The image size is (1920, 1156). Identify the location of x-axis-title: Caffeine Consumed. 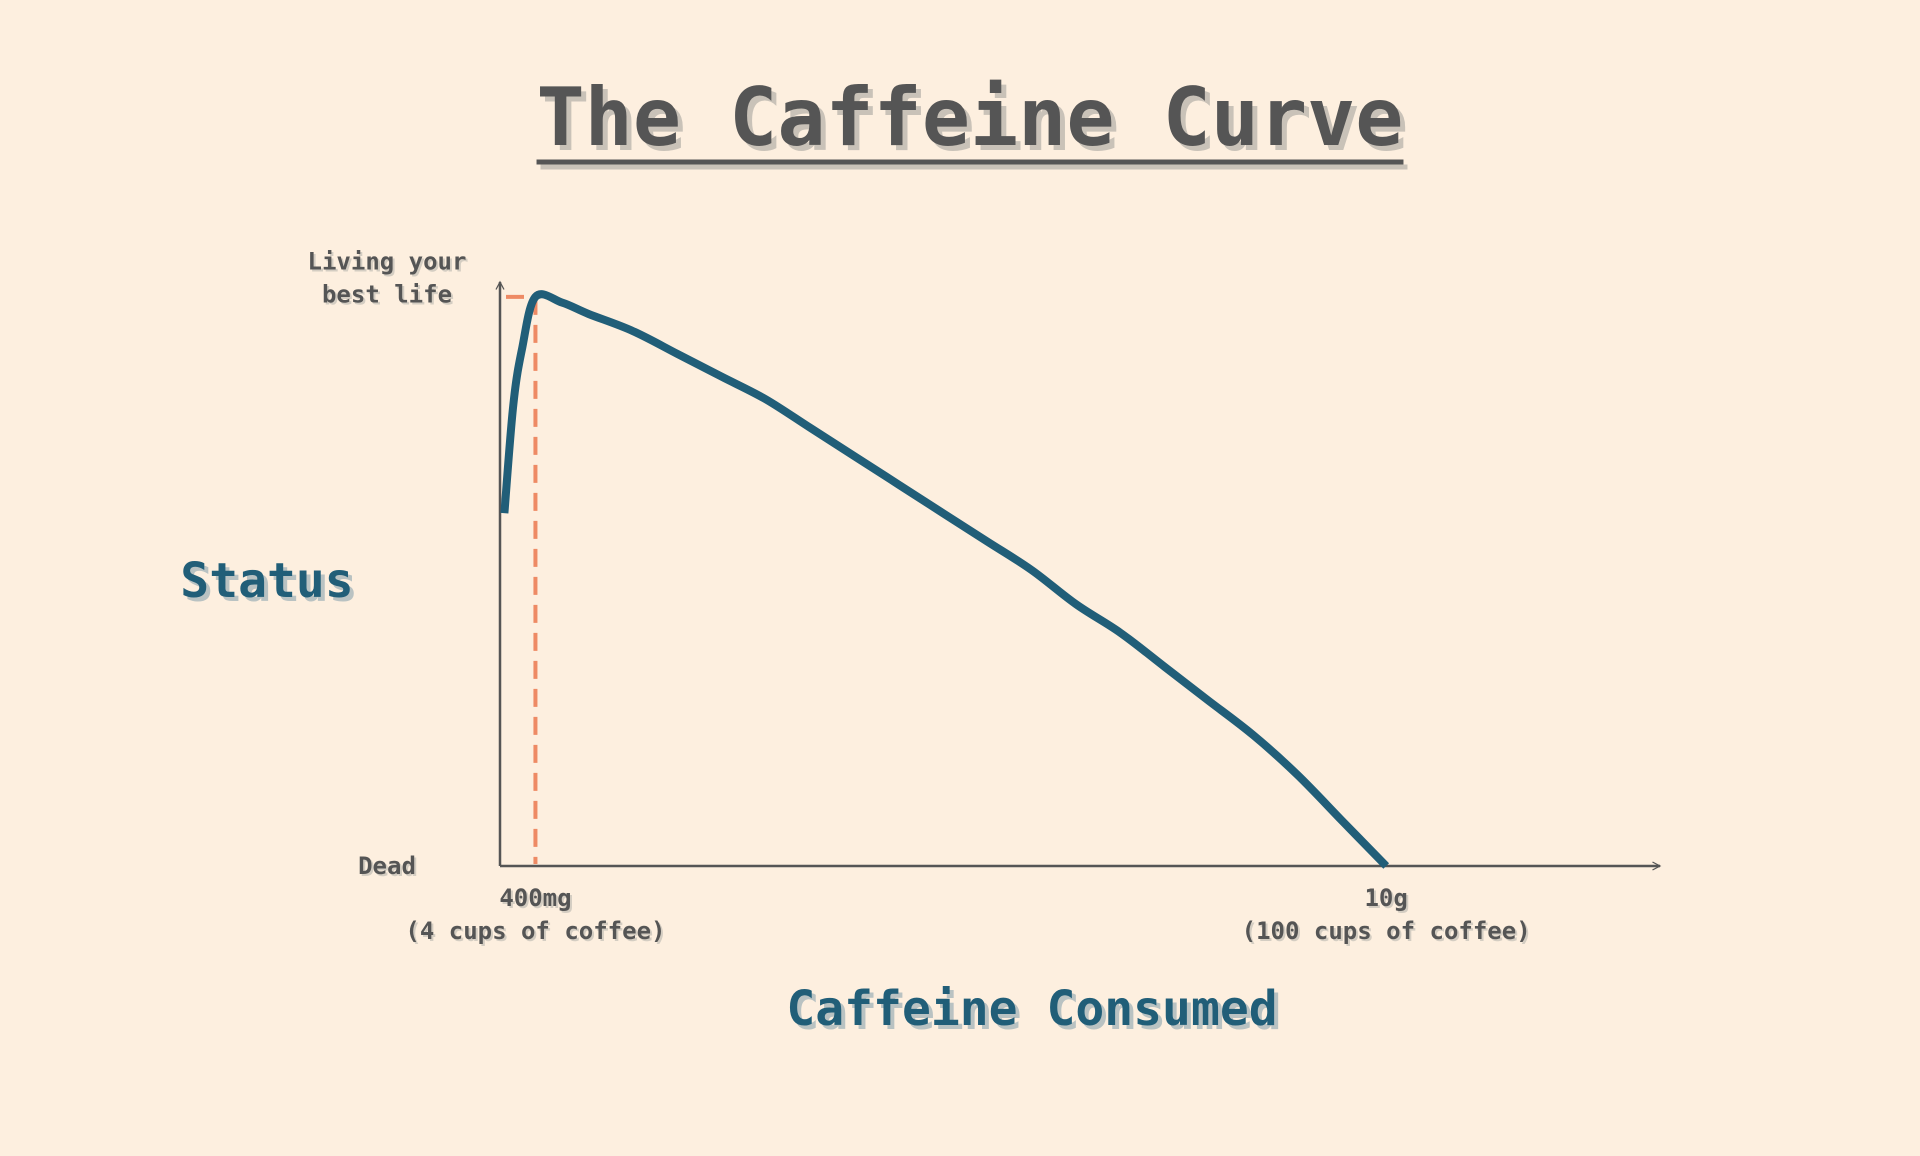
(1031, 1009).